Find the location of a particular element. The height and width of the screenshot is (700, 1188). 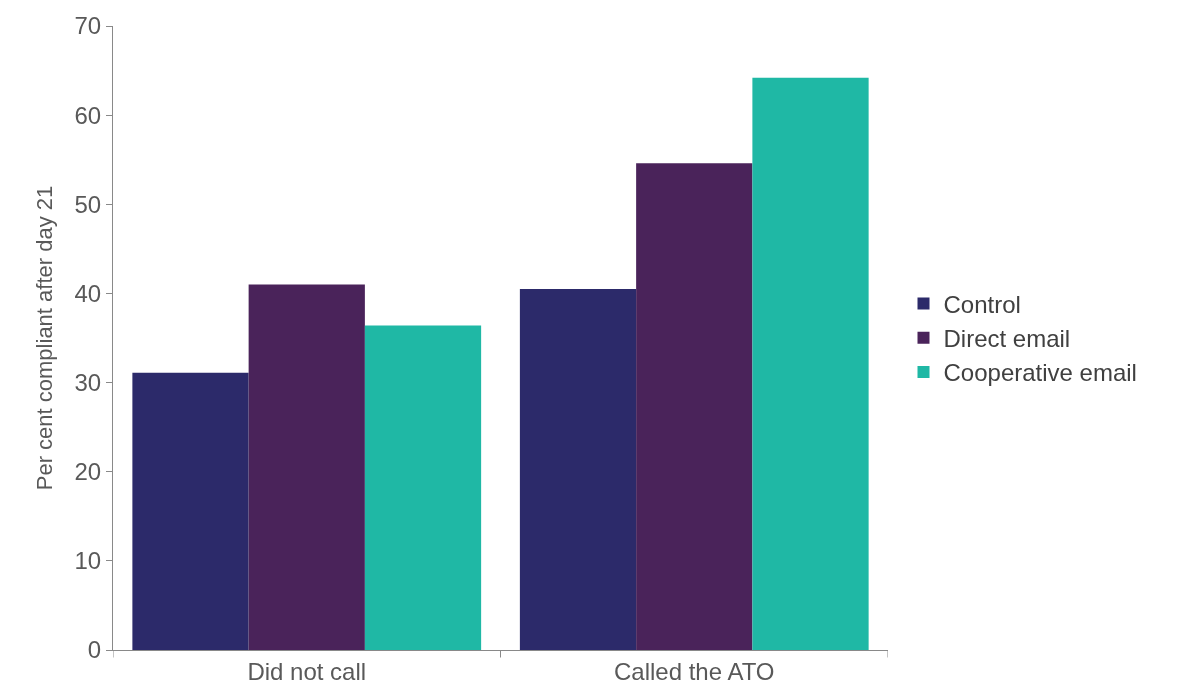

y-tick-label: 70 is located at coordinates (88, 26).